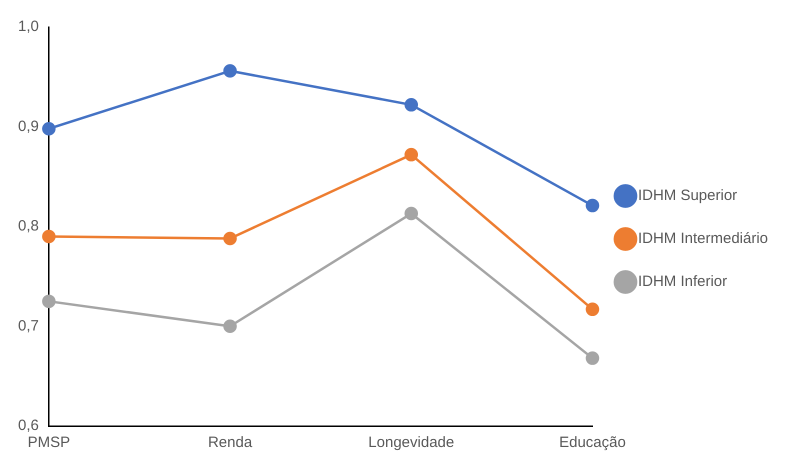 The image size is (798, 470). What do you see at coordinates (28, 325) in the screenshot?
I see `y-tick-label: 0,7` at bounding box center [28, 325].